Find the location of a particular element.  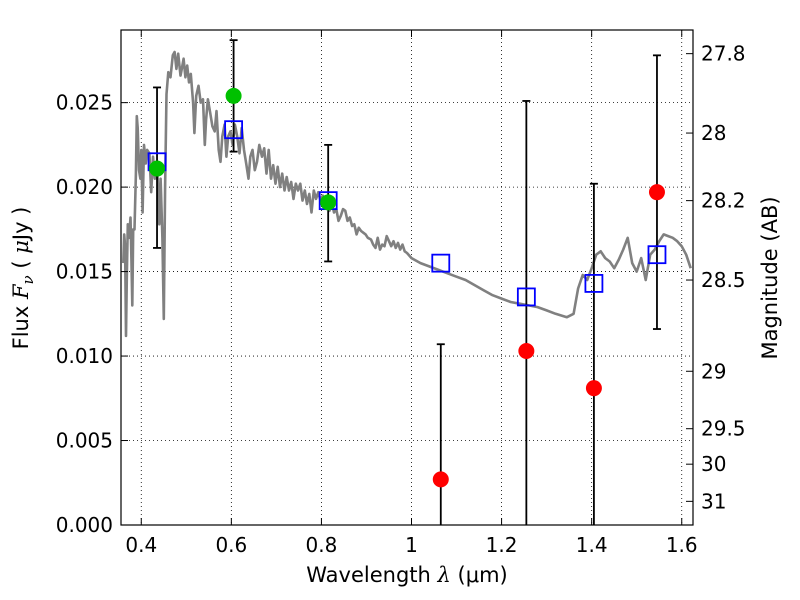

x-axis-label: Wavelength λ (μm) is located at coordinates (406, 575).